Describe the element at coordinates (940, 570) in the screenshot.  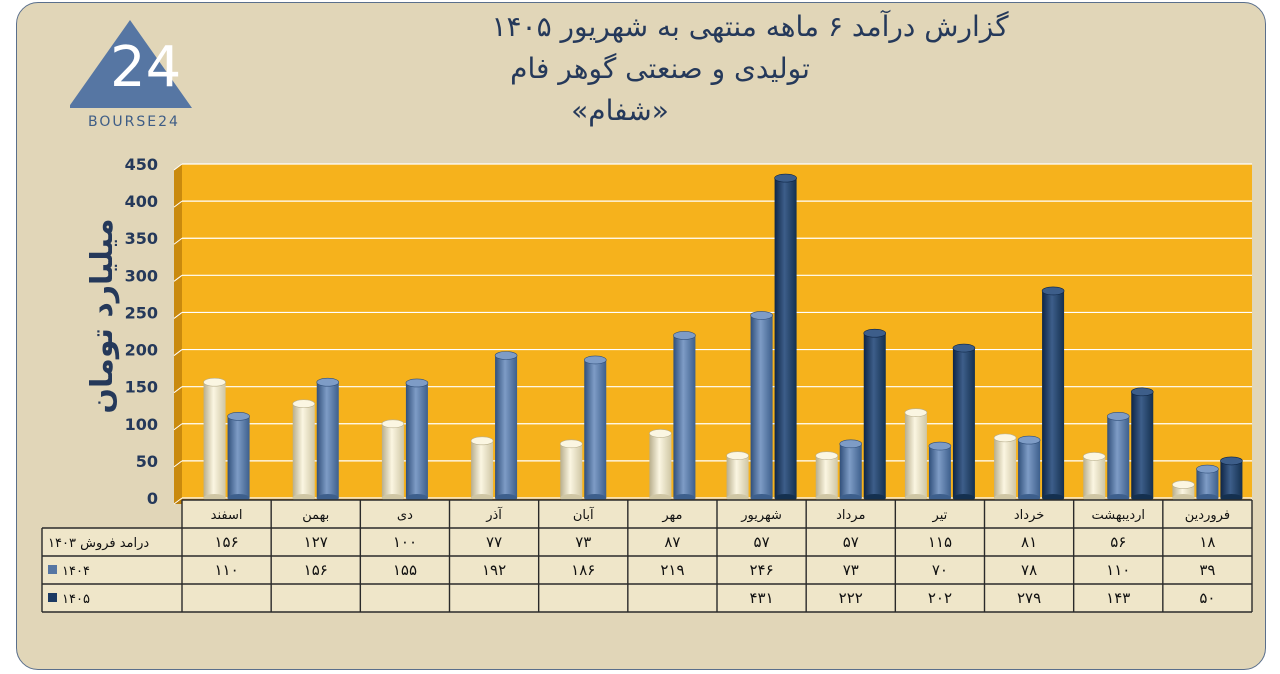
I see `data-value-label: ۷۰` at that location.